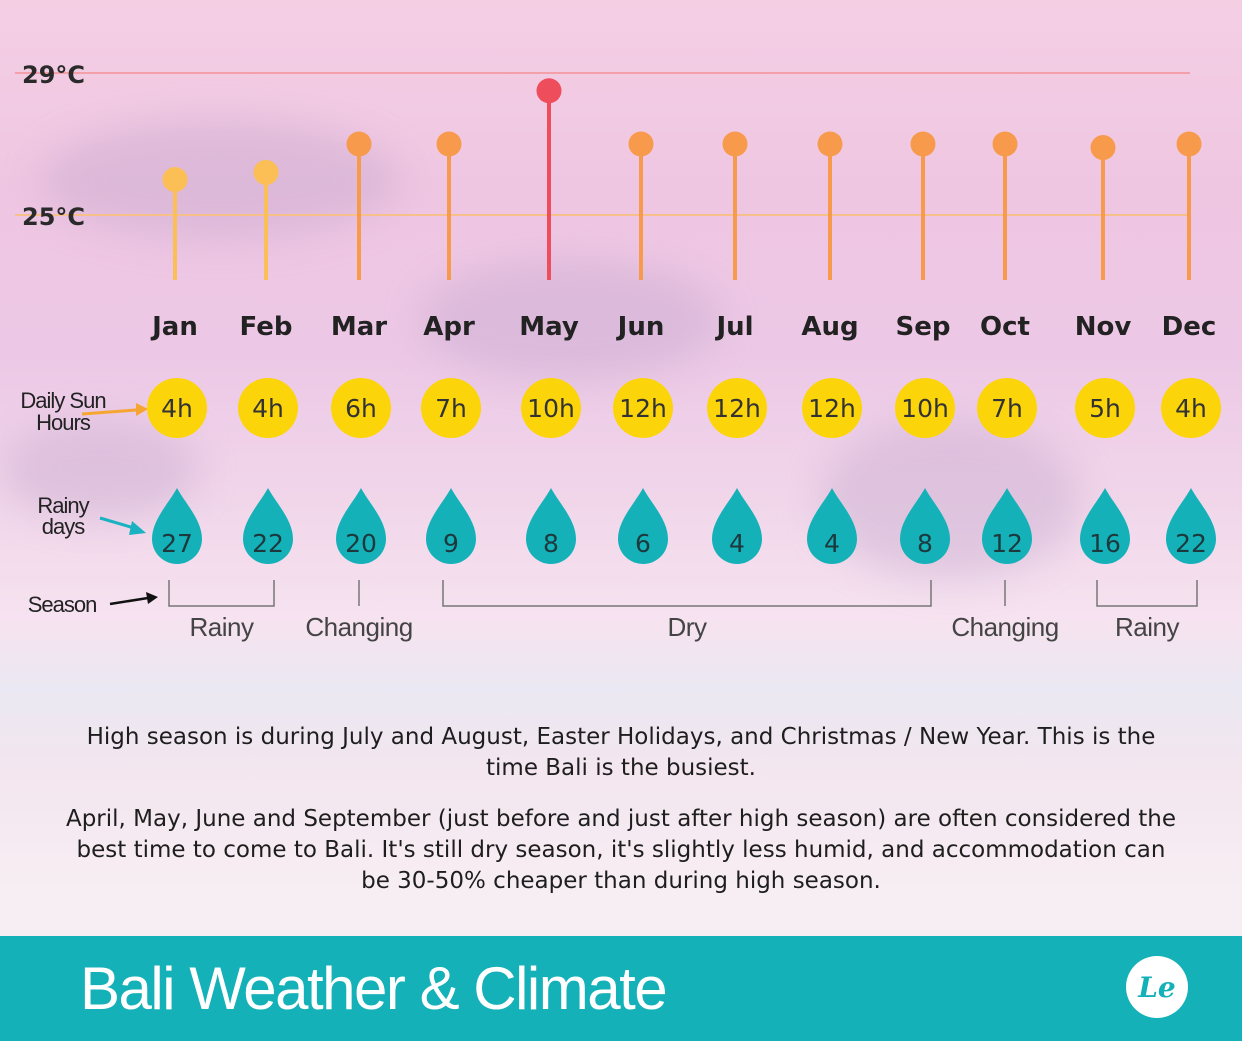 The width and height of the screenshot is (1242, 1041). Describe the element at coordinates (62, 604) in the screenshot. I see `season-label: Season` at that location.